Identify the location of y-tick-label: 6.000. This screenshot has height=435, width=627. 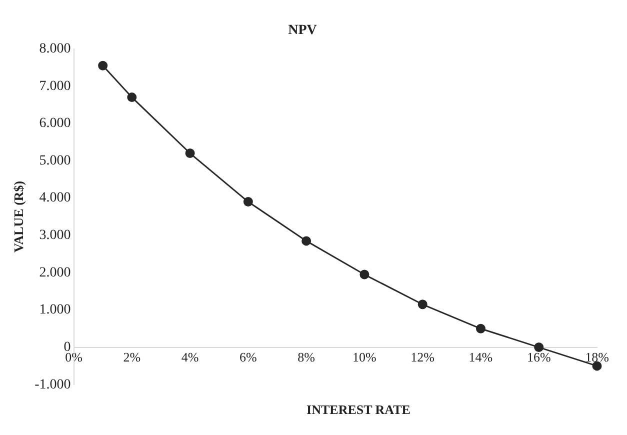
(55, 124).